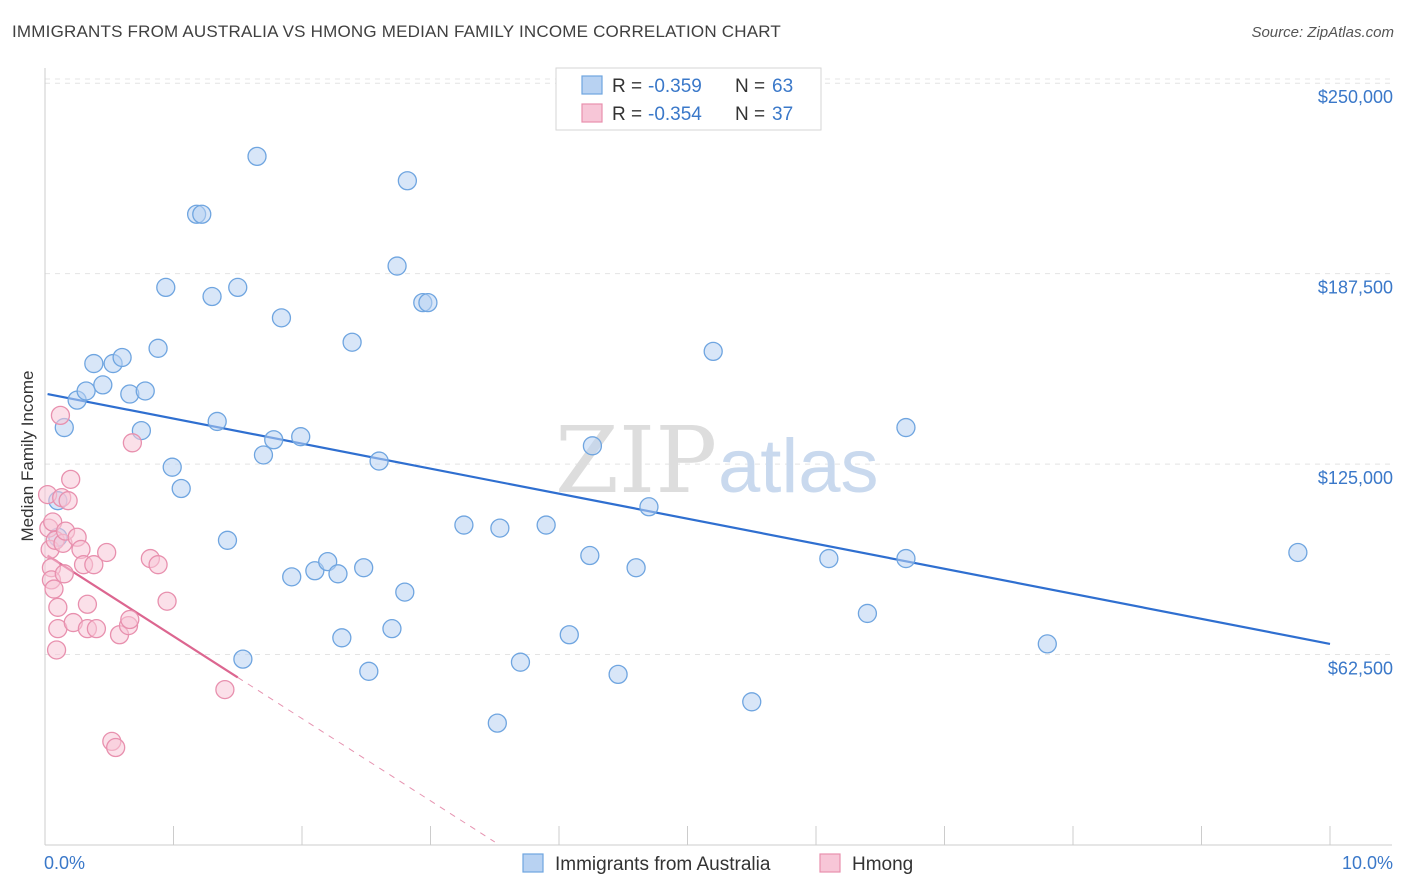 Image resolution: width=1406 pixels, height=892 pixels. What do you see at coordinates (750, 86) in the screenshot?
I see `legend-n-label-1: N =` at bounding box center [750, 86].